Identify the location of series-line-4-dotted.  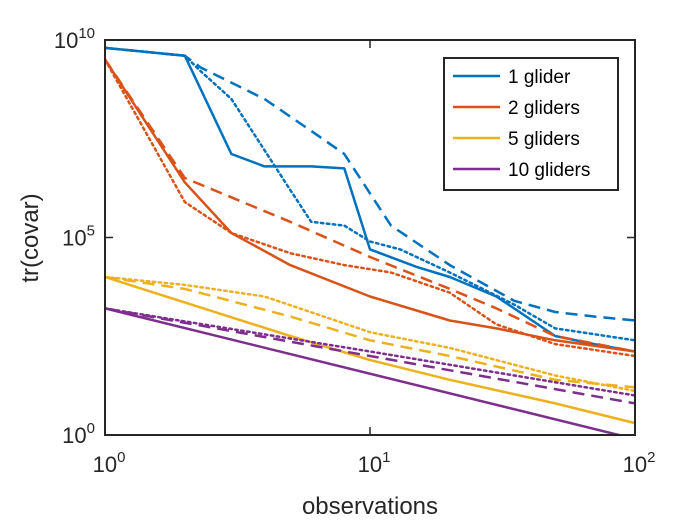
(370, 352).